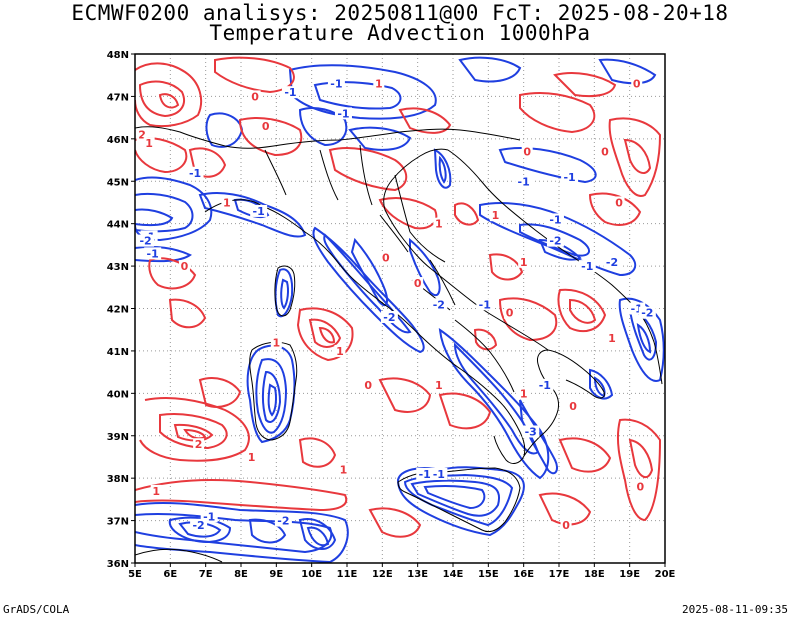 This screenshot has height=618, width=800. Describe the element at coordinates (417, 574) in the screenshot. I see `lon-tick-label: 13E` at that location.